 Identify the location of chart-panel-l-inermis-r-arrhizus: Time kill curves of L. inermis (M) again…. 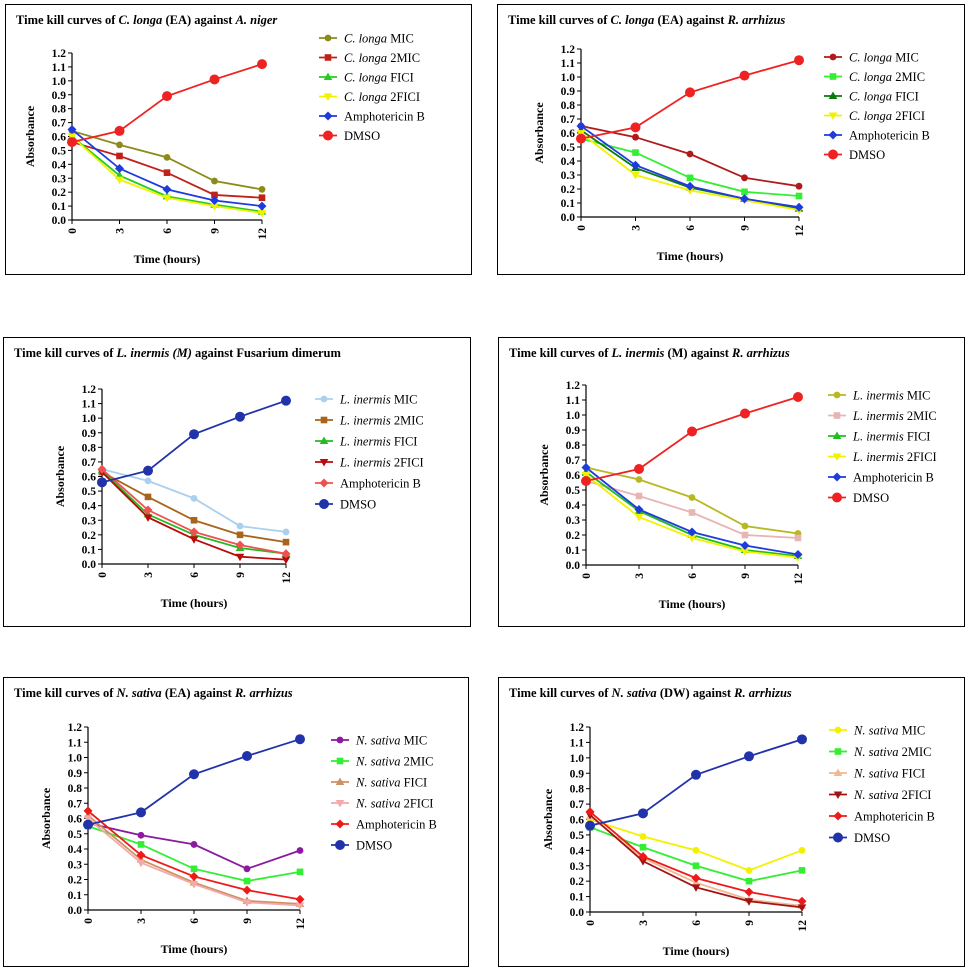
(731, 482).